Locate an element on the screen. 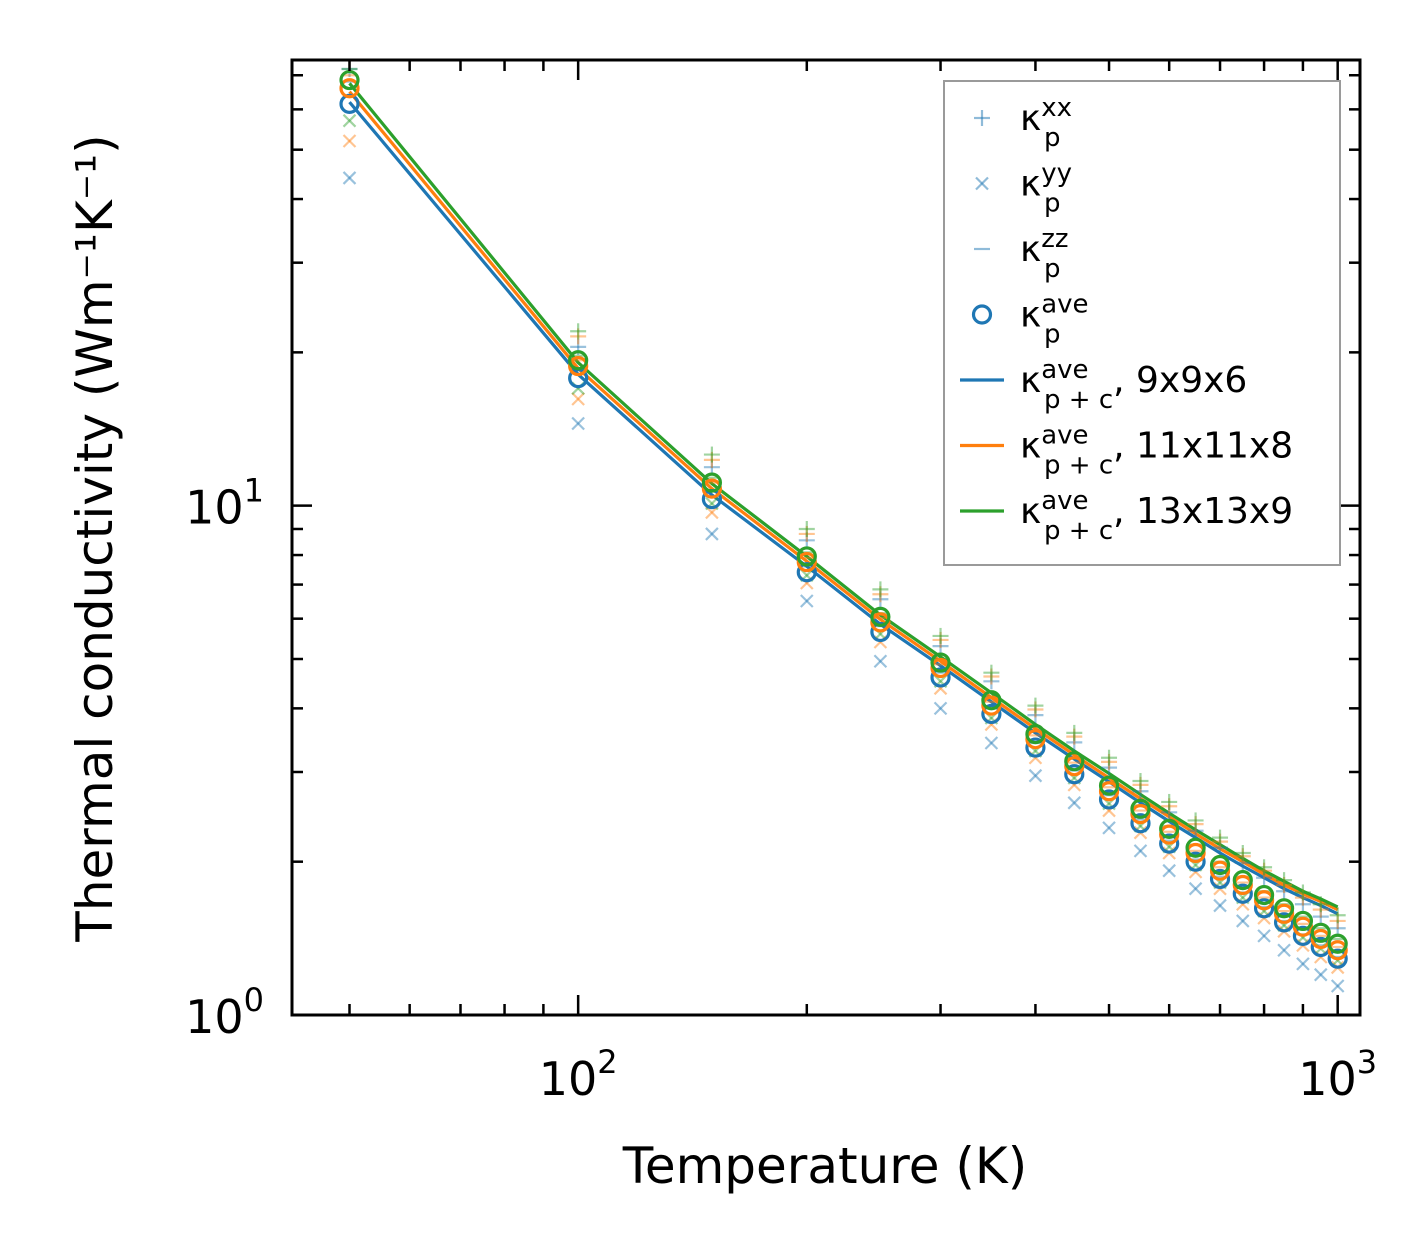  legend-label-line-9x9x6: κave p + c, 9x9x6 is located at coordinates (1133, 385).